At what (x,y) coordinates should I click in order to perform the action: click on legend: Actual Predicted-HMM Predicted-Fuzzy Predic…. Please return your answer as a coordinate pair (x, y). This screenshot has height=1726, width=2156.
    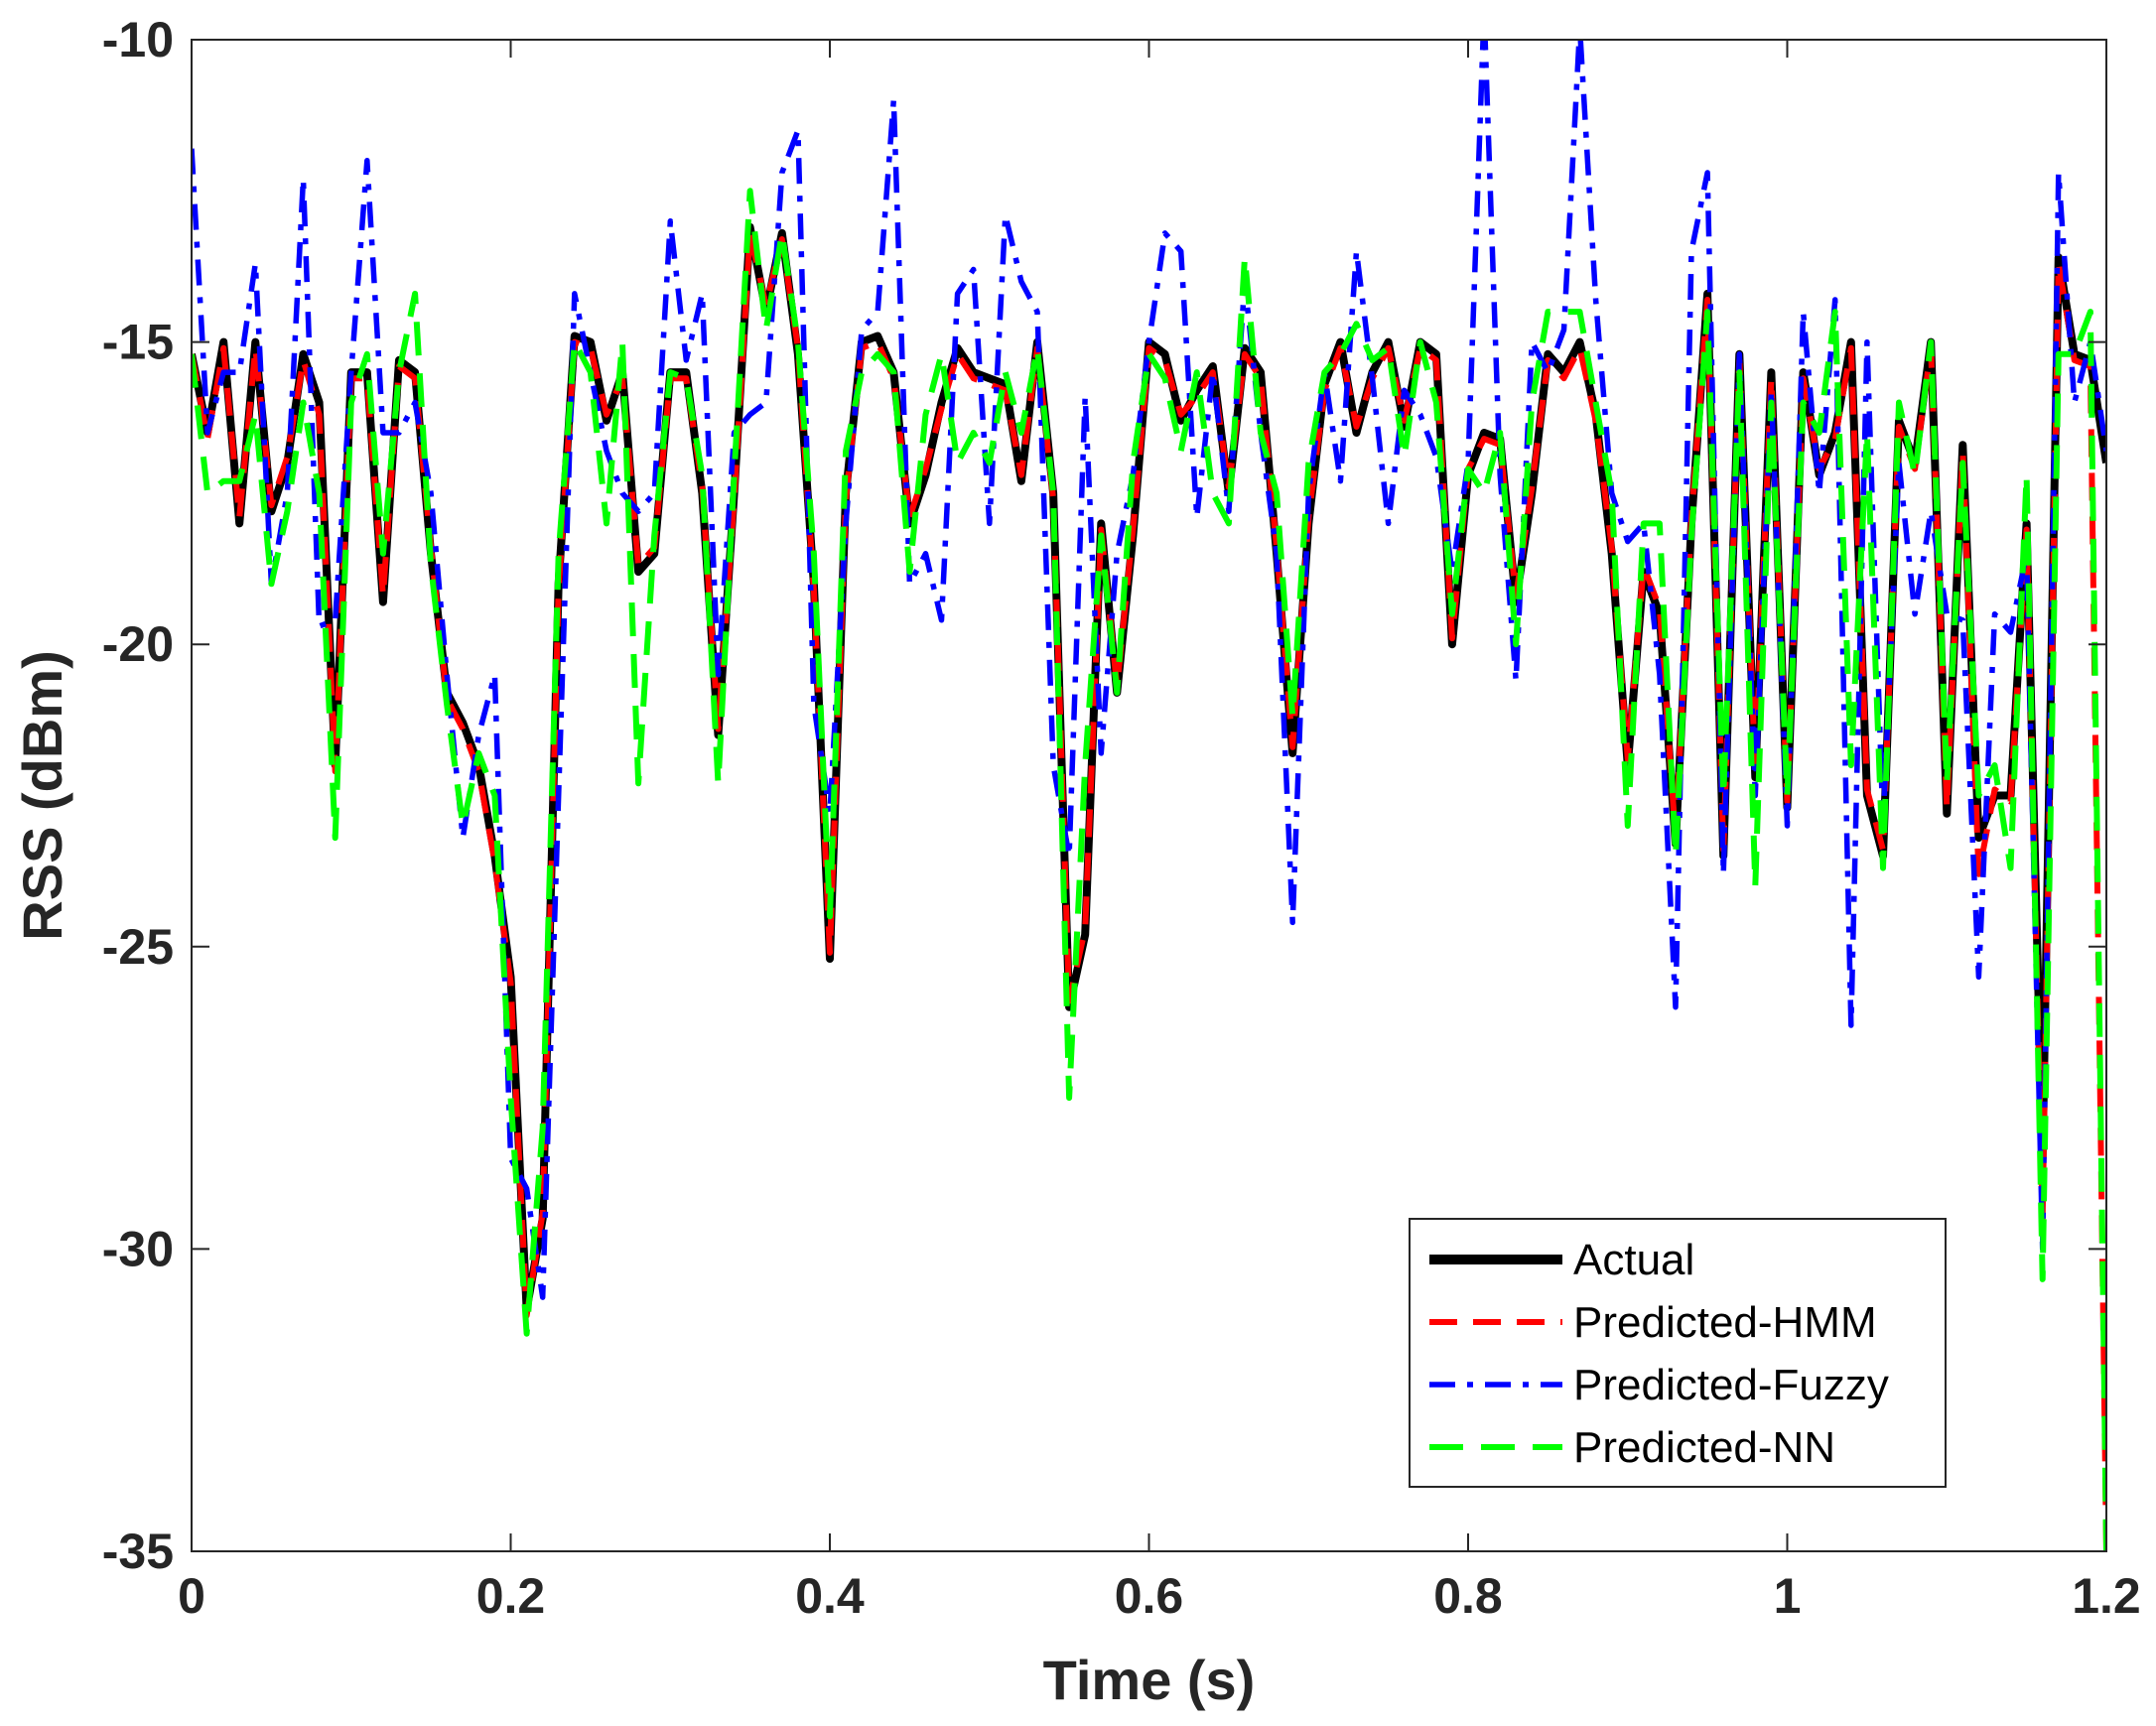
    Looking at the image, I should click on (1678, 1353).